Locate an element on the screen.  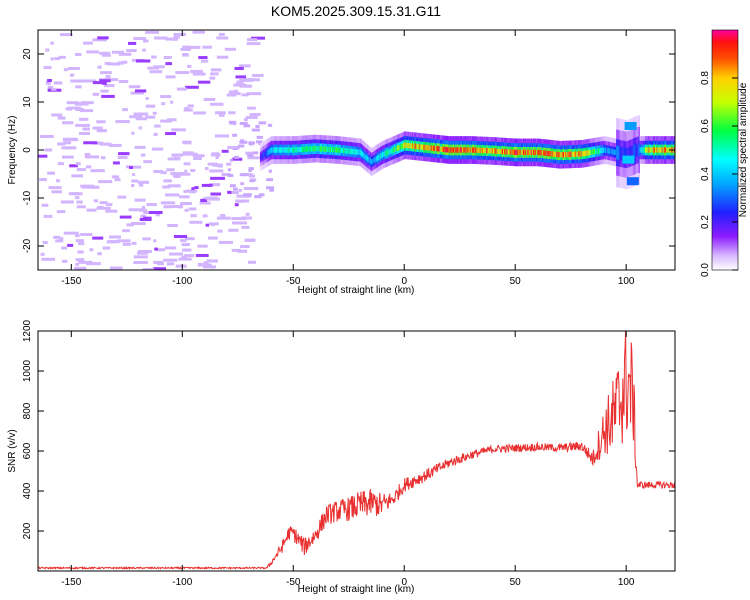
heatmap-x-tick-label: 100 is located at coordinates (626, 281).